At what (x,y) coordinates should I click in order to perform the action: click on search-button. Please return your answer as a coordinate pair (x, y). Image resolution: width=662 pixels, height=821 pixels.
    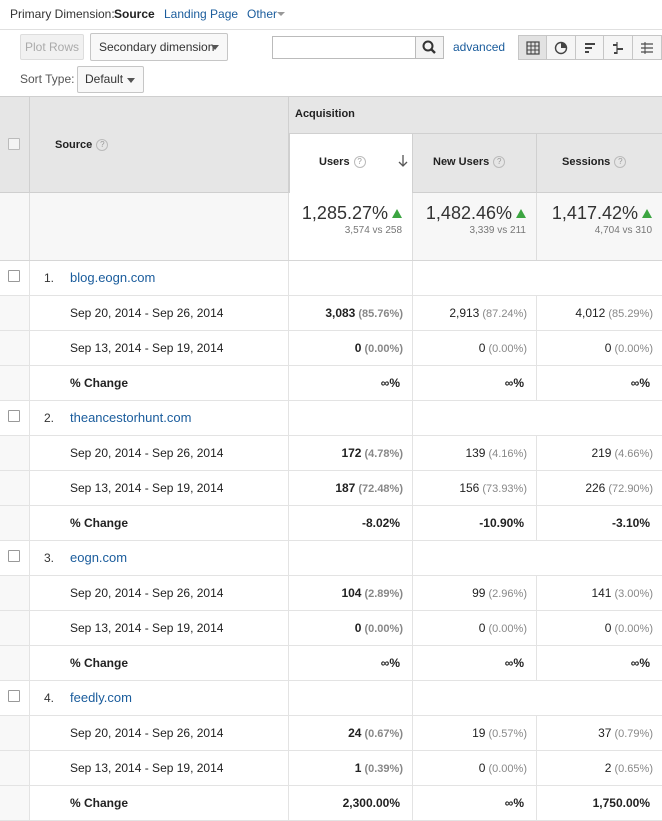
    Looking at the image, I should click on (429, 47).